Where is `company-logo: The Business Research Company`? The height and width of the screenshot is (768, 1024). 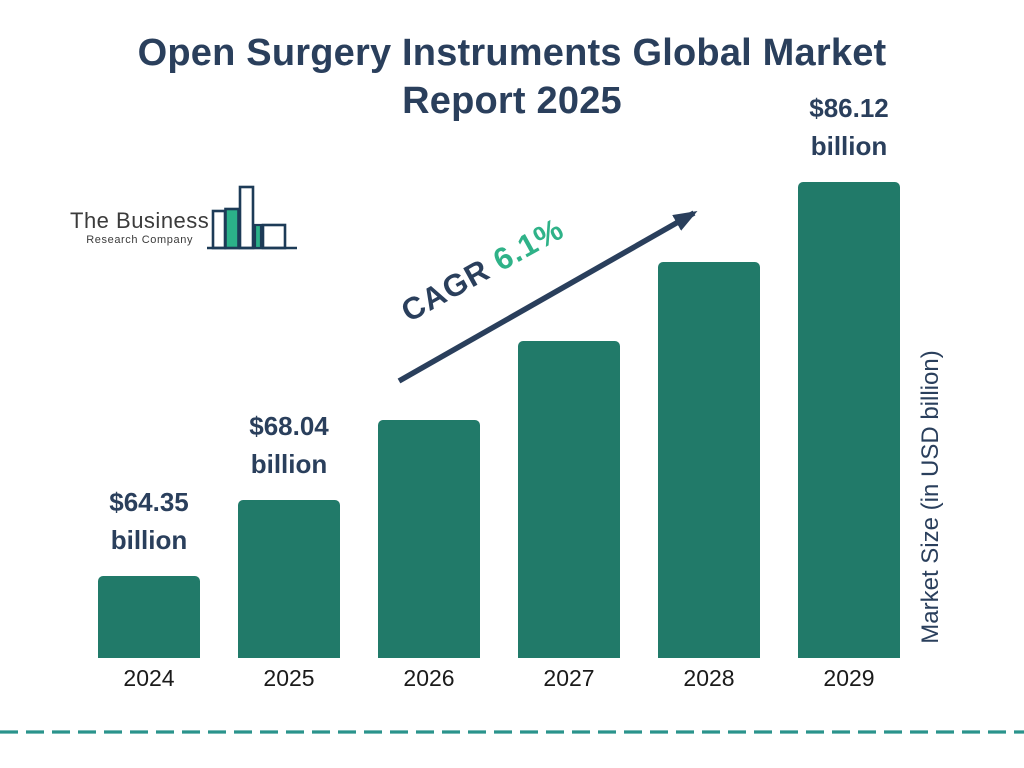 company-logo: The Business Research Company is located at coordinates (186, 216).